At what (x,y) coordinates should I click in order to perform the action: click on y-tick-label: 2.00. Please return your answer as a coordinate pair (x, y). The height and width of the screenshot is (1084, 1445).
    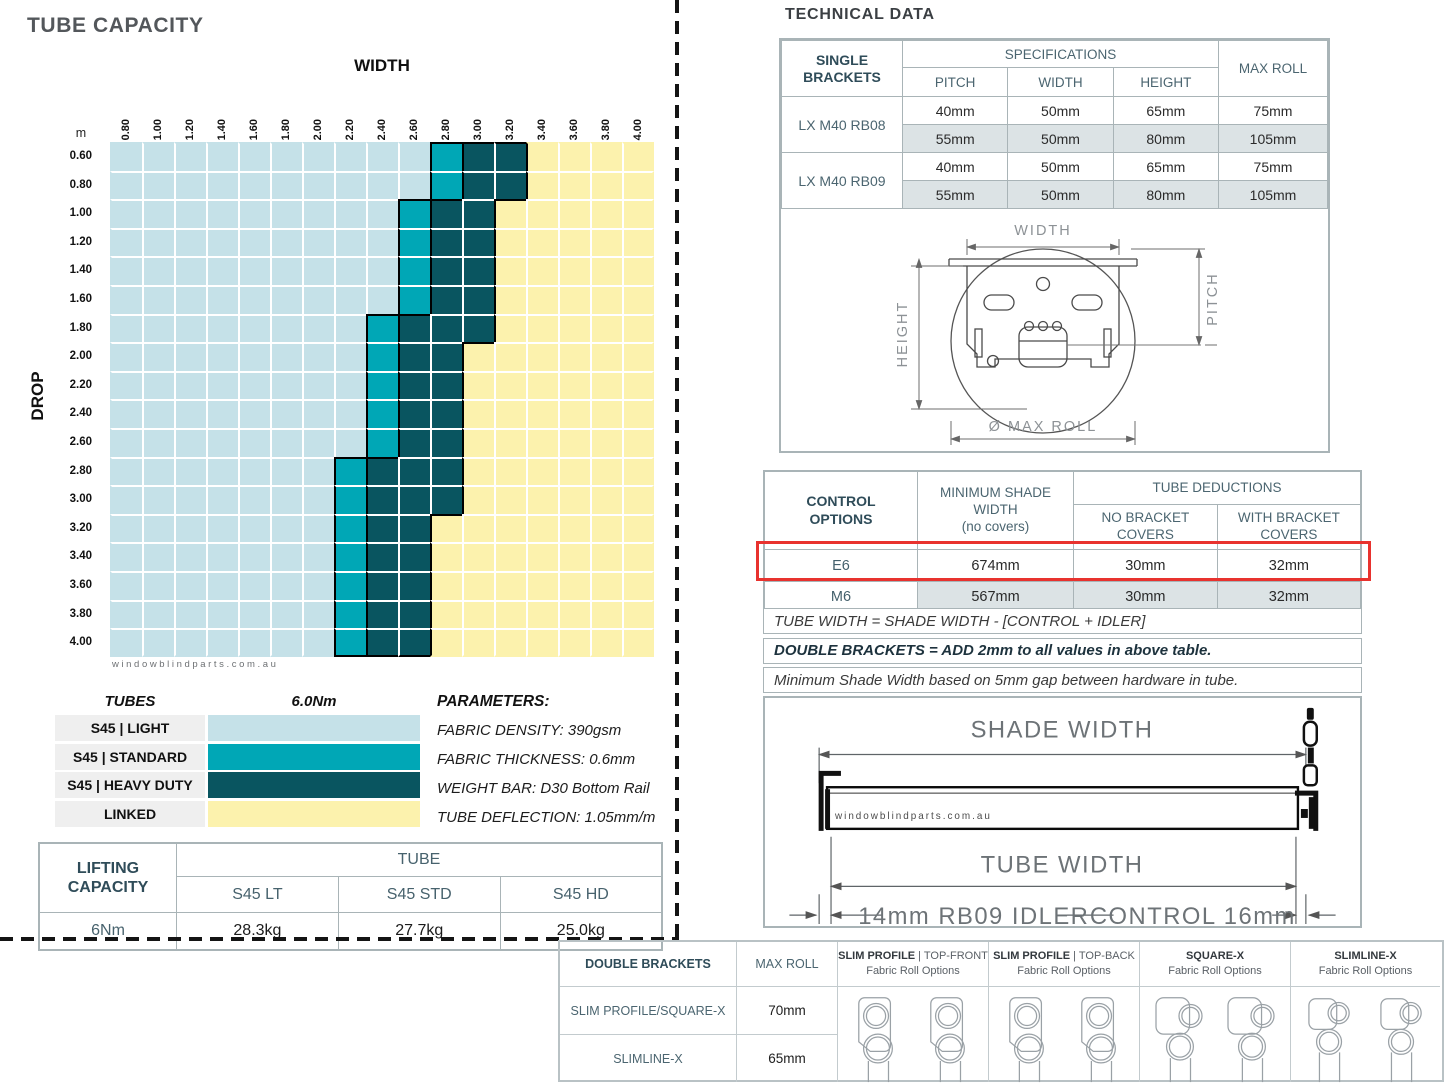
    Looking at the image, I should click on (80, 356).